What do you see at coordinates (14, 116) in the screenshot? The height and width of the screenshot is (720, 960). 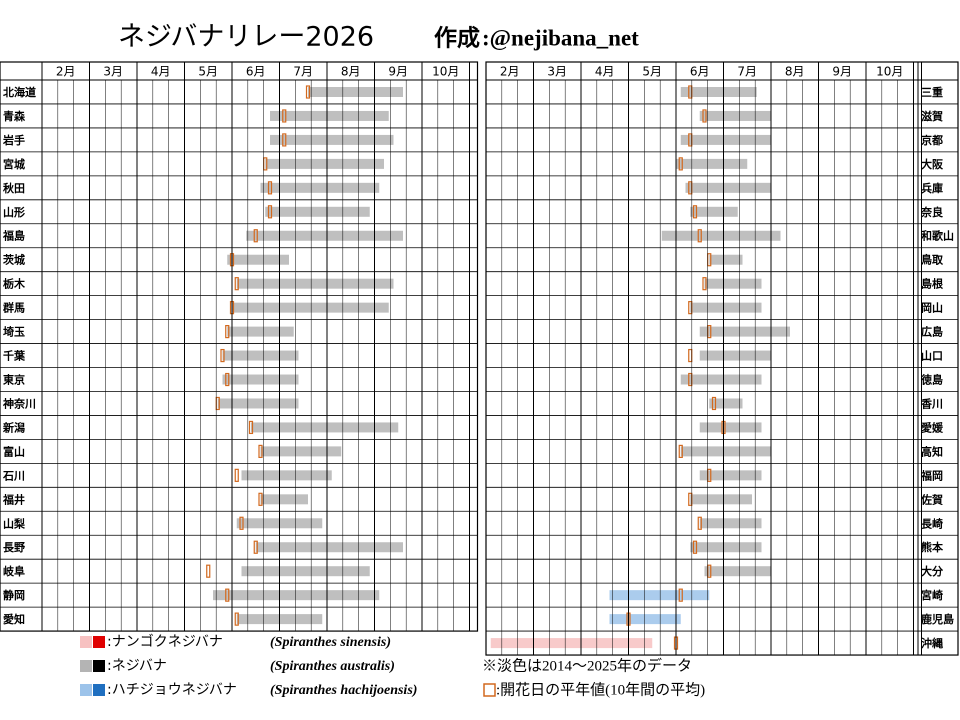 I see `prefecture-name: 青森` at bounding box center [14, 116].